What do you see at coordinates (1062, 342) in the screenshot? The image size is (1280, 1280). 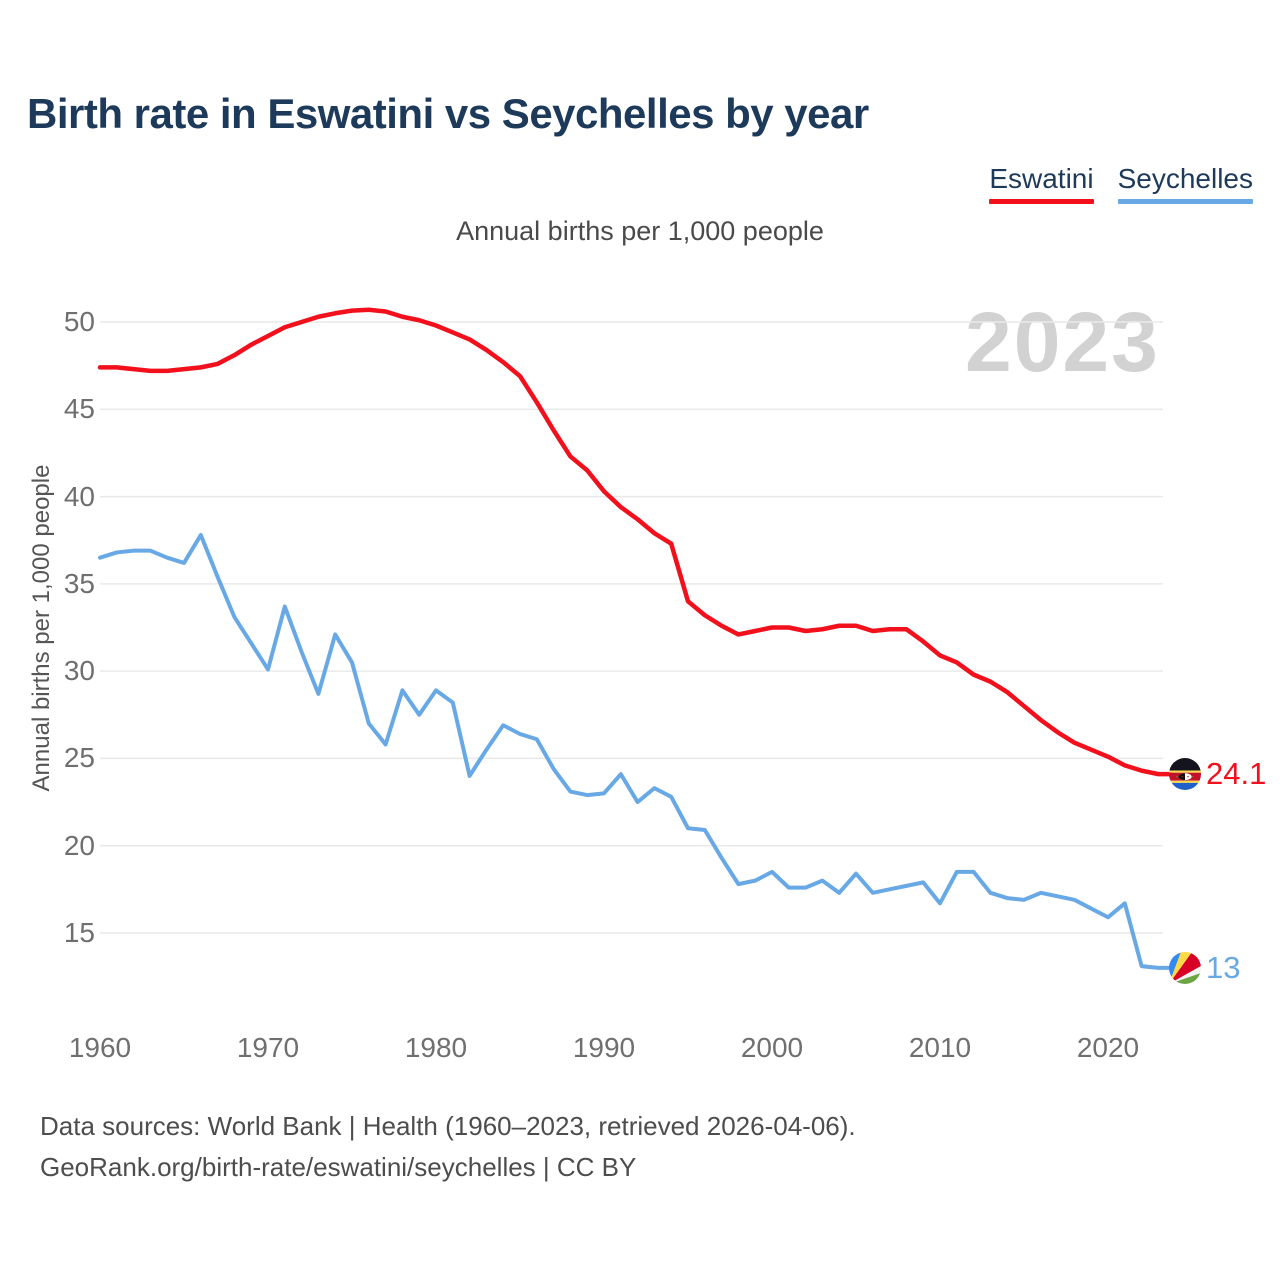 I see `watermark-year: 2023` at bounding box center [1062, 342].